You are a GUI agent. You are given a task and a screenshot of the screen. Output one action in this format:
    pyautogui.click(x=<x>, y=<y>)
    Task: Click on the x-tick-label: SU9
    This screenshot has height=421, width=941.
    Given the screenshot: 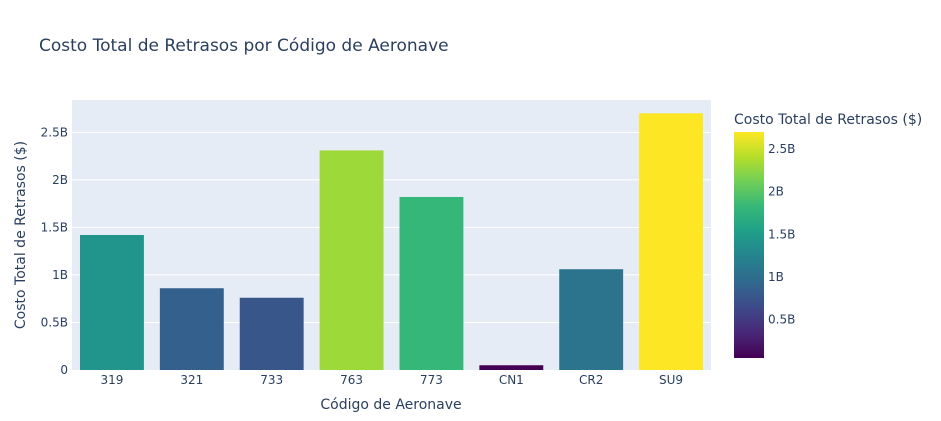 What is the action you would take?
    pyautogui.click(x=671, y=380)
    